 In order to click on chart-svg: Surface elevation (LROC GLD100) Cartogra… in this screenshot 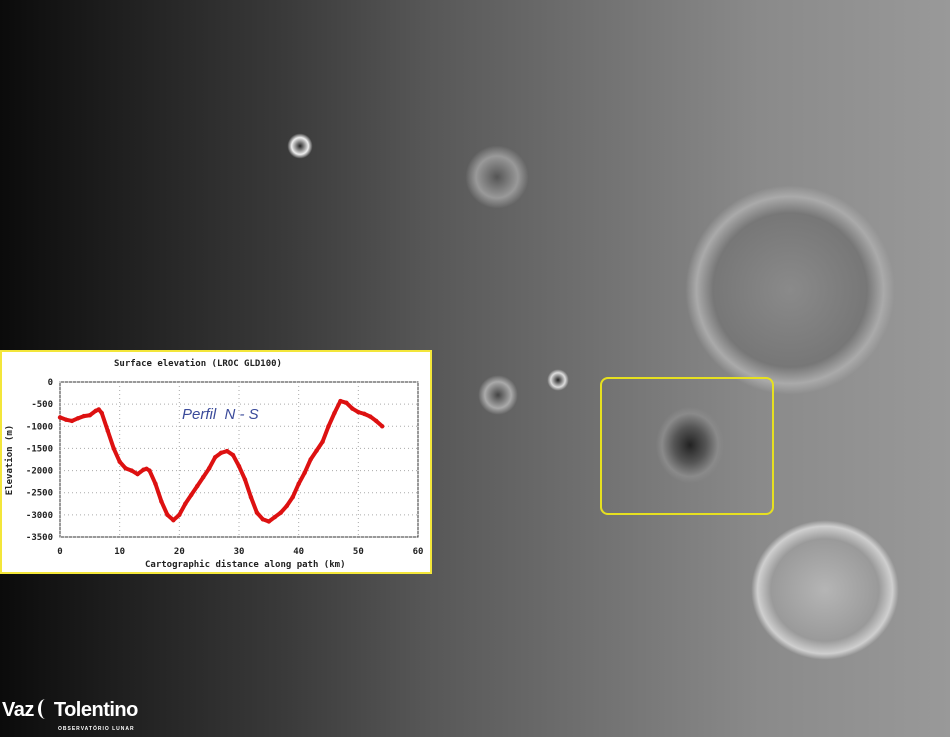, I will do `click(214, 464)`.